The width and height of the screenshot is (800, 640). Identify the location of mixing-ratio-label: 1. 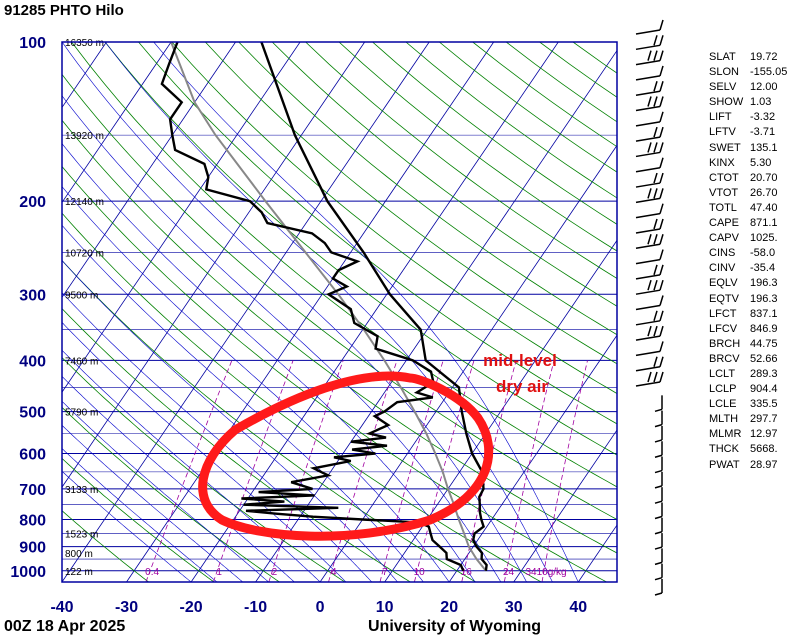
(219, 572).